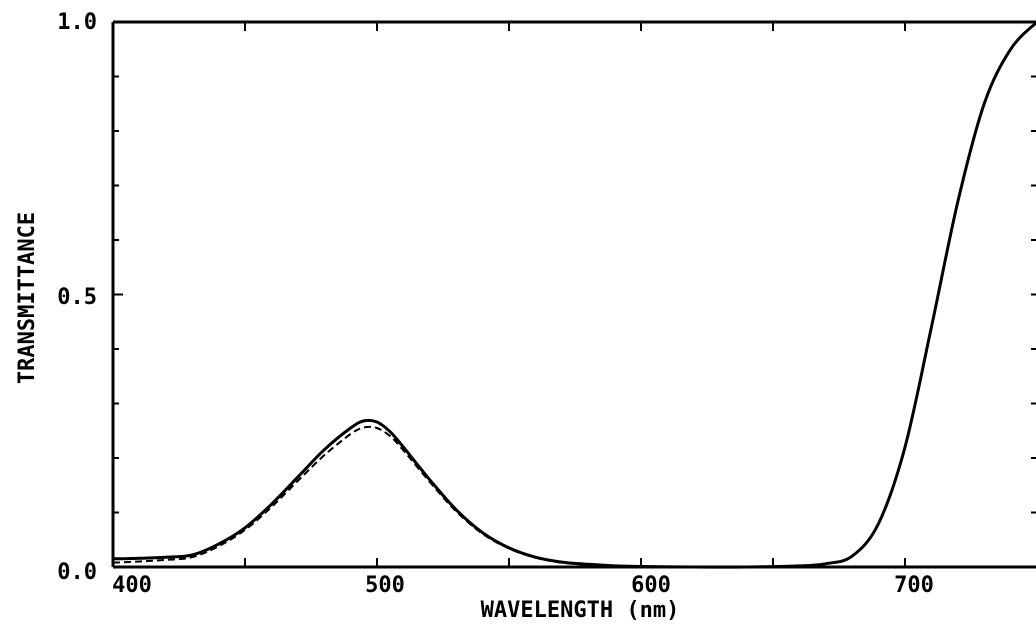  What do you see at coordinates (77, 297) in the screenshot?
I see `y-tick-label-0.5: 0.5` at bounding box center [77, 297].